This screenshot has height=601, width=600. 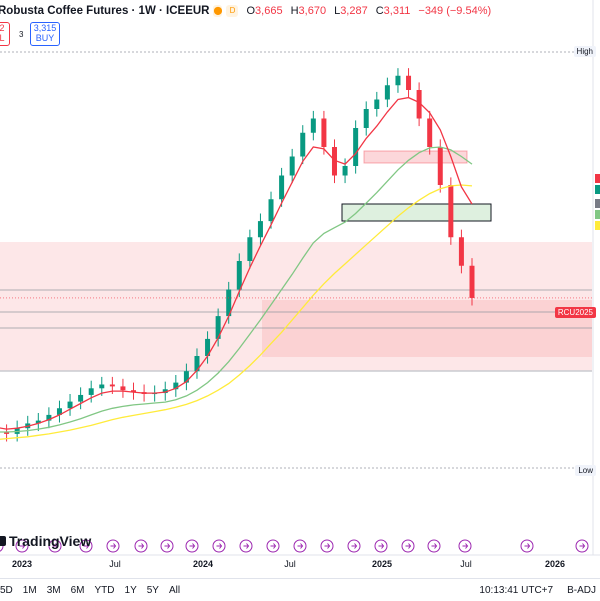 I want to click on indicator-marker-gray, so click(x=597, y=203).